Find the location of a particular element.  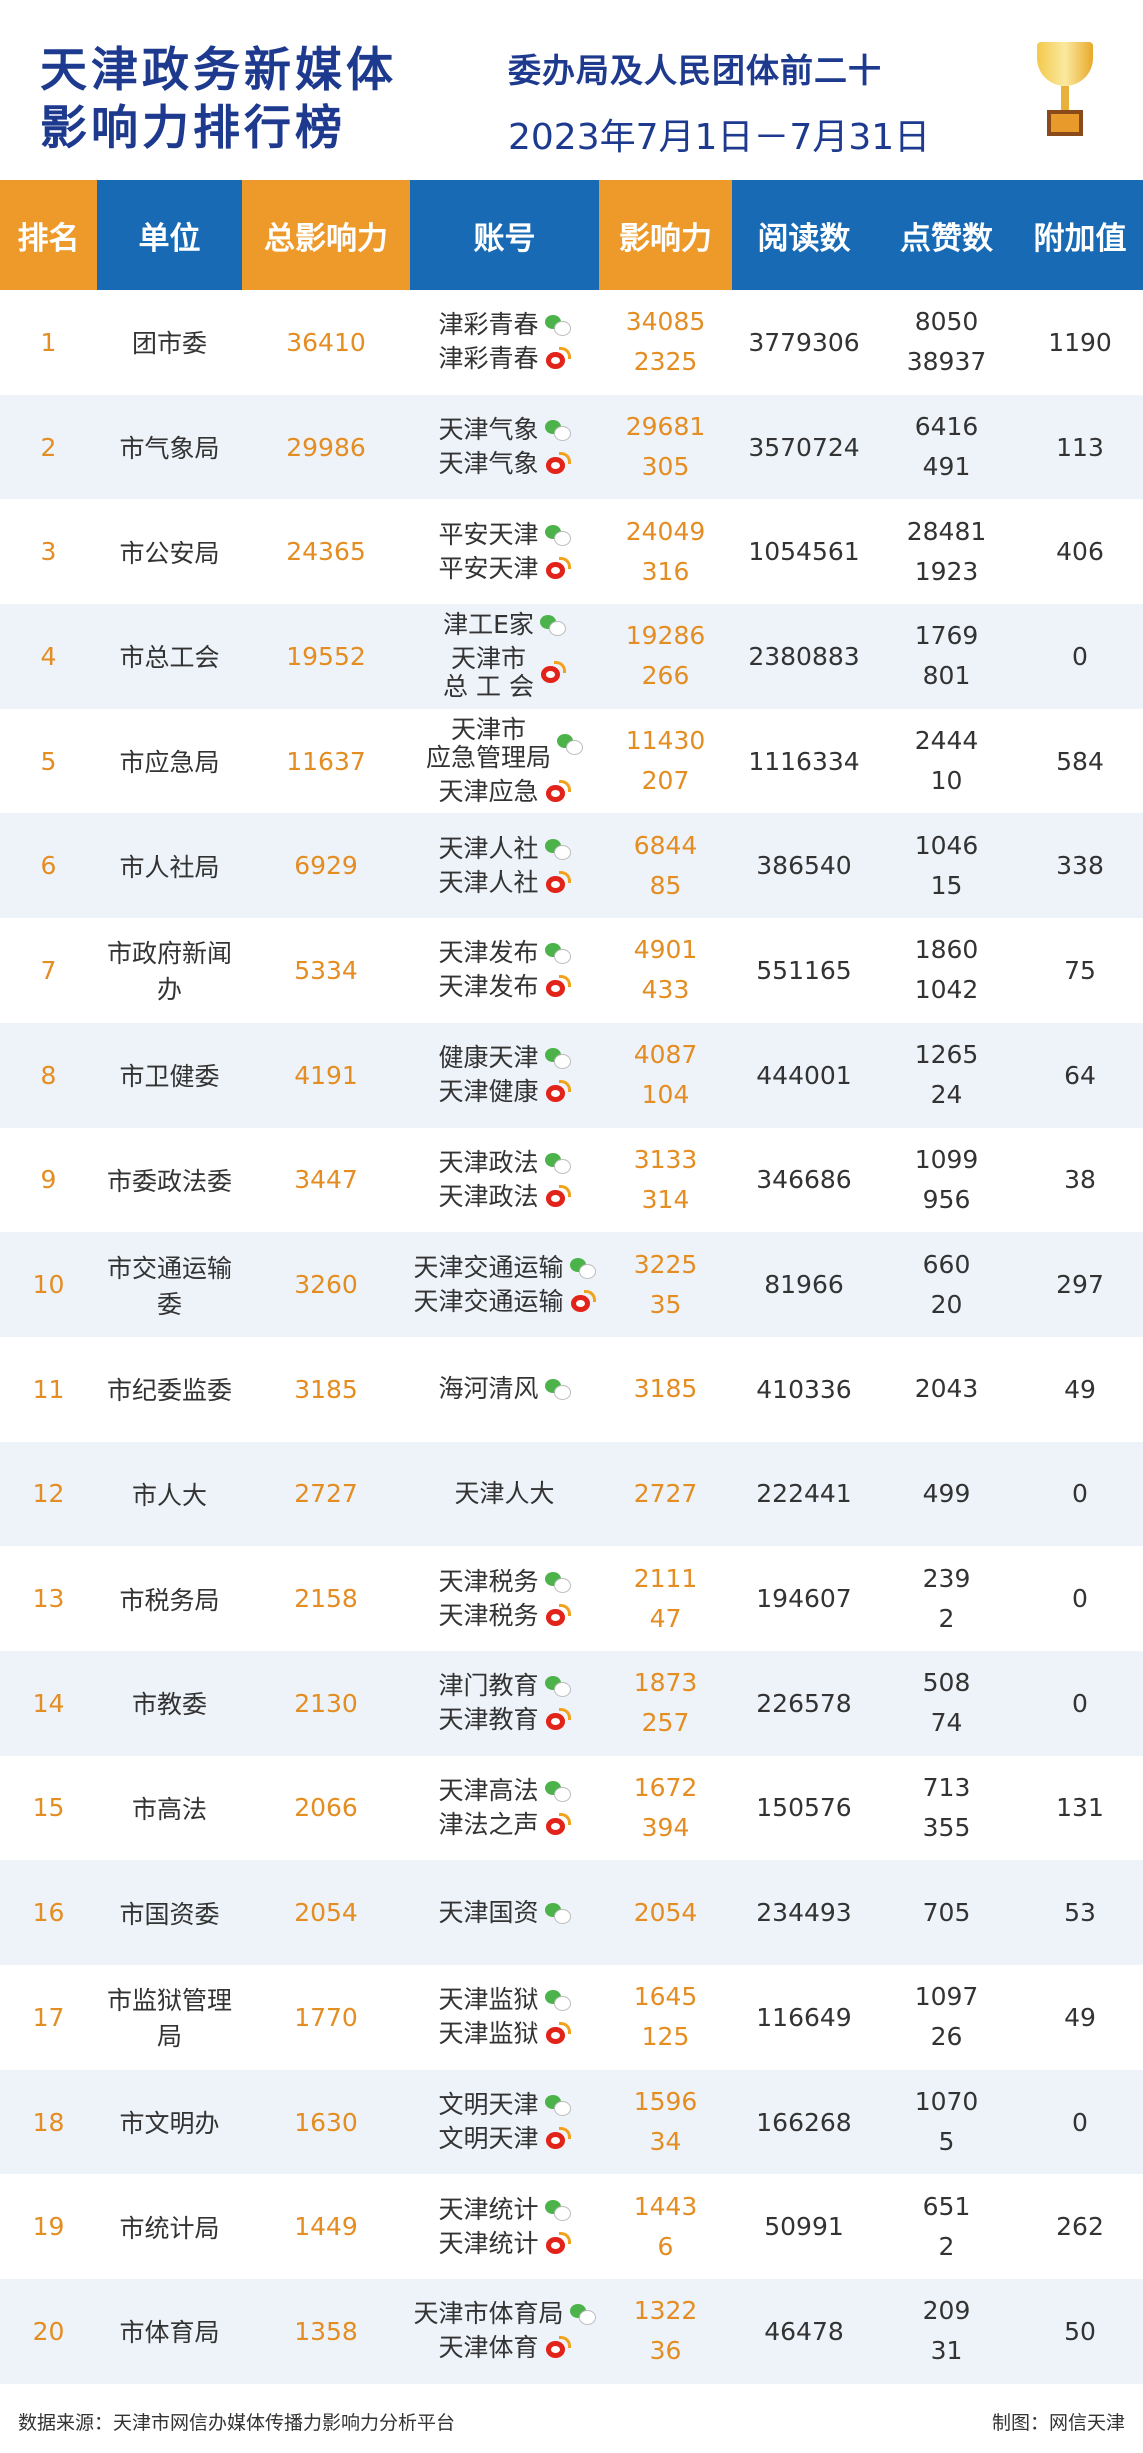

likes: 2043 is located at coordinates (946, 1389).